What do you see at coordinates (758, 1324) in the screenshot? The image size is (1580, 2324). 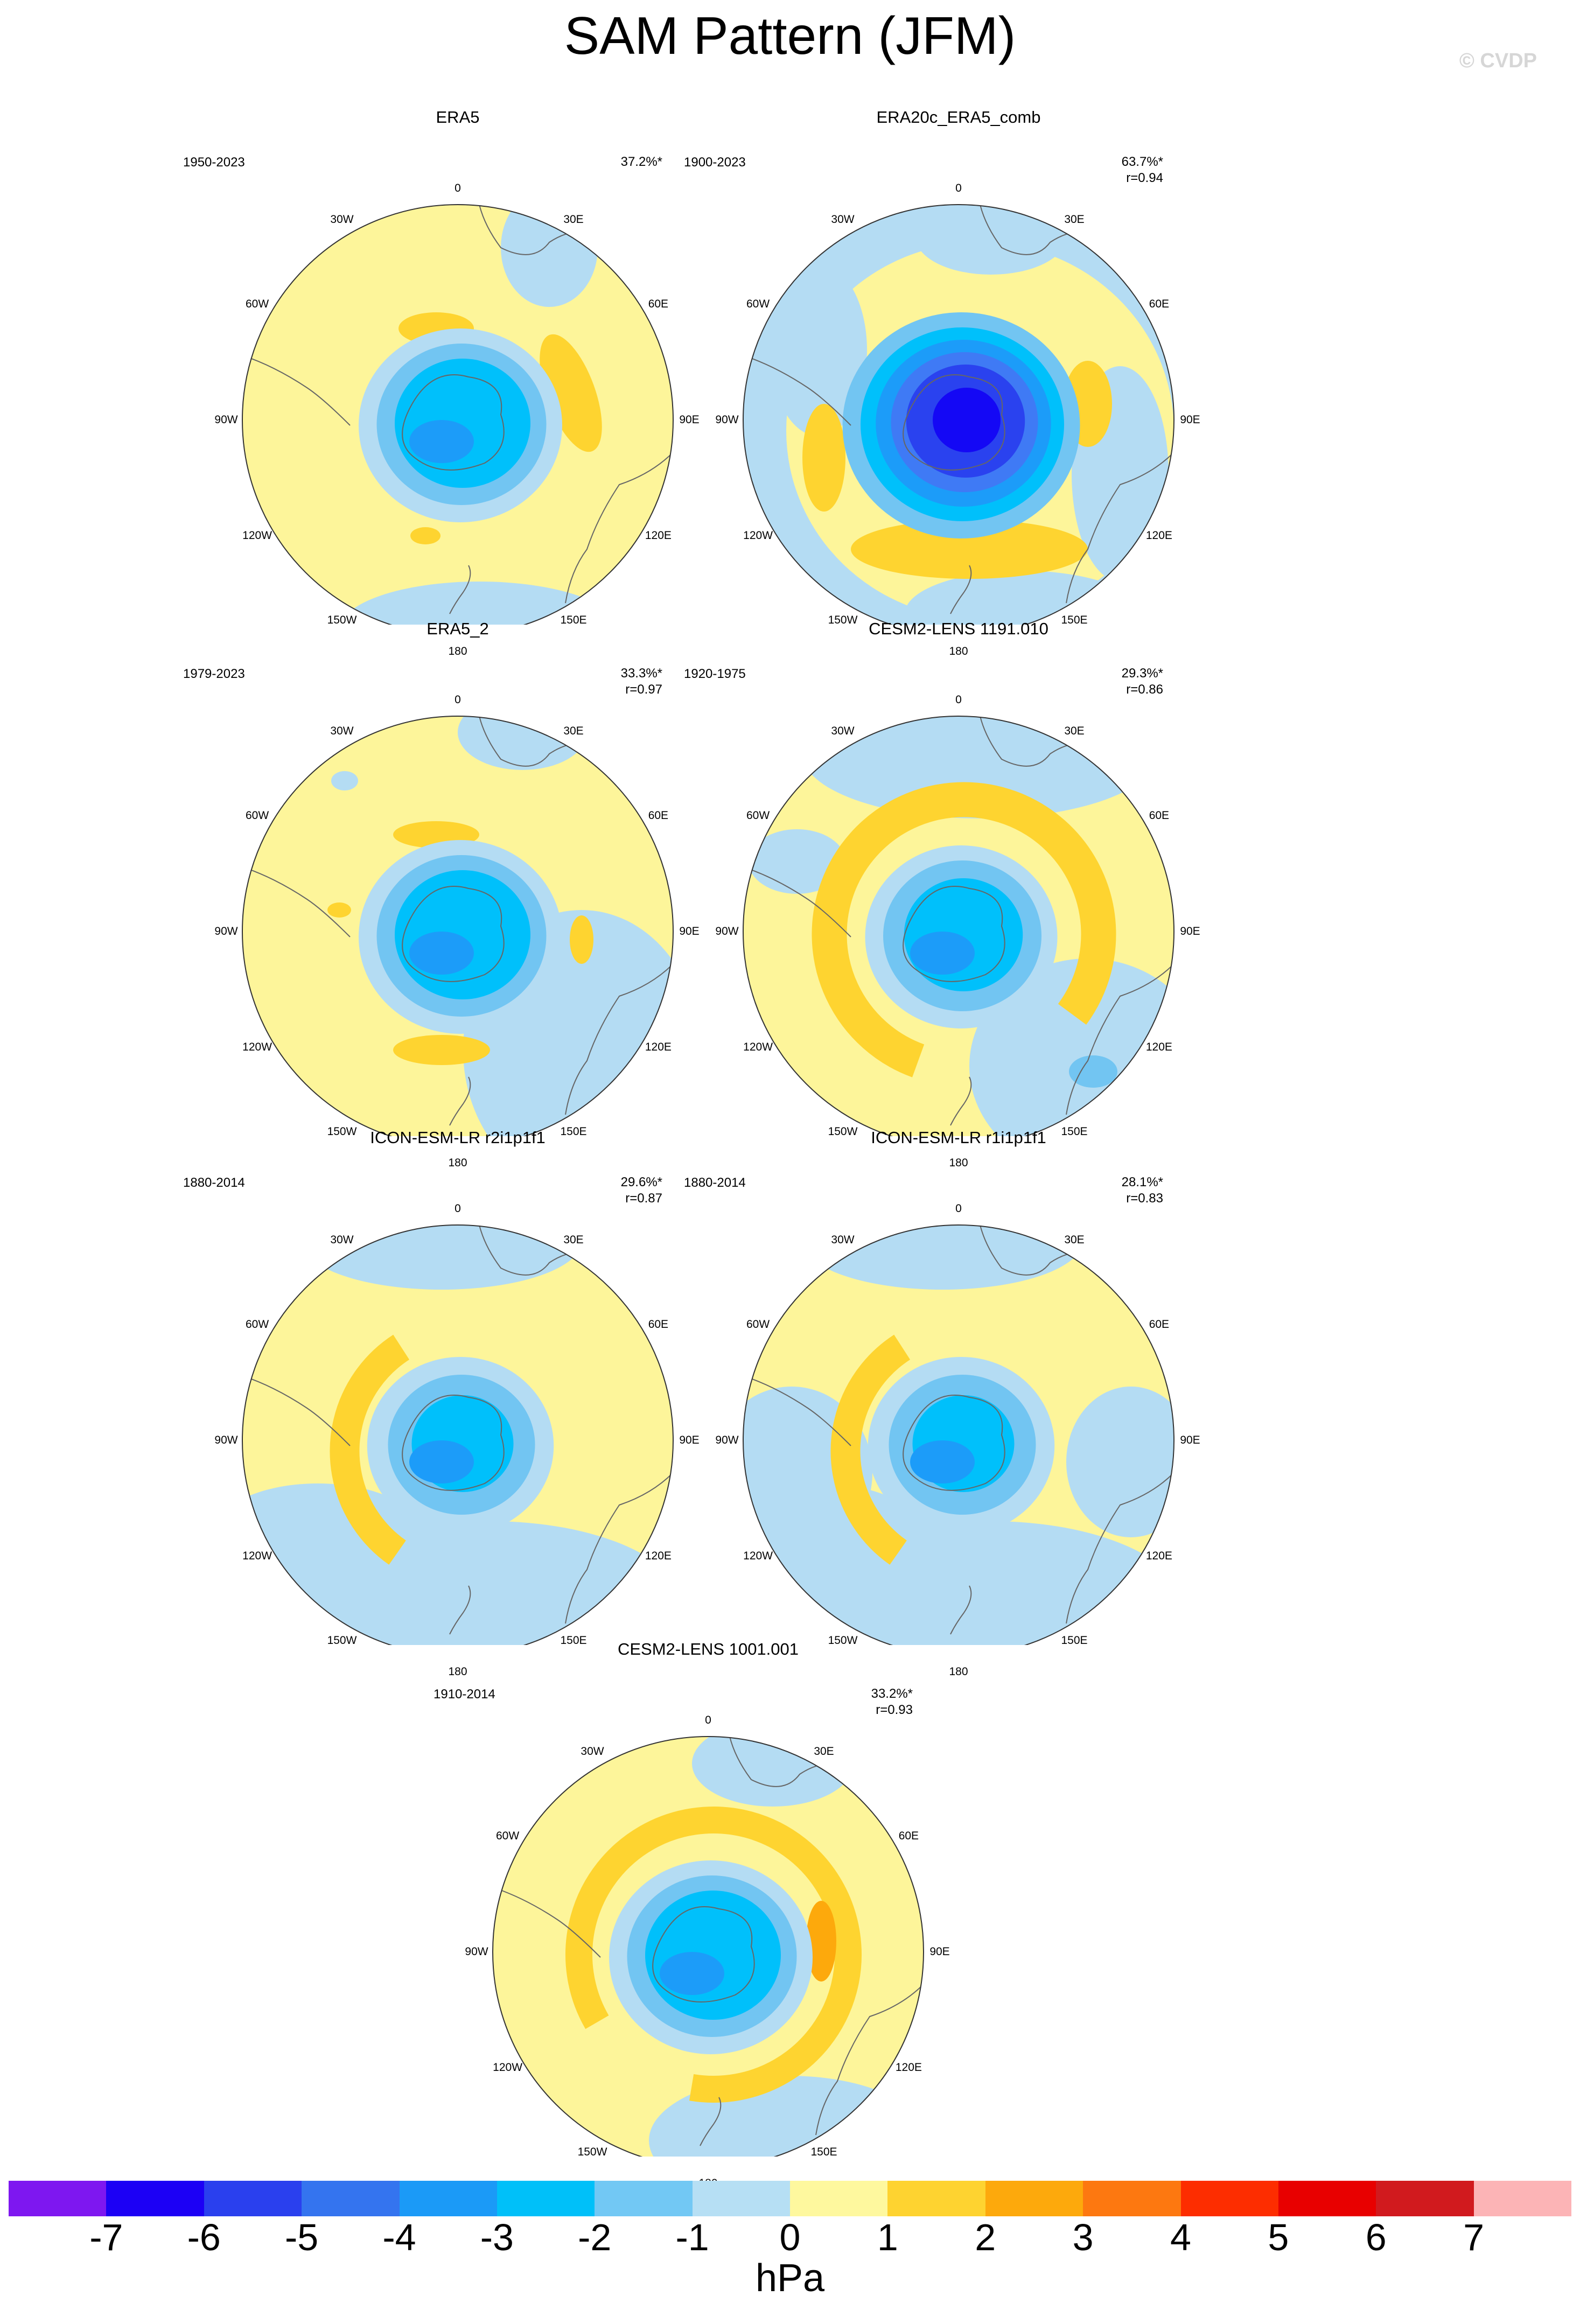 I see `longitude-label: 60W` at bounding box center [758, 1324].